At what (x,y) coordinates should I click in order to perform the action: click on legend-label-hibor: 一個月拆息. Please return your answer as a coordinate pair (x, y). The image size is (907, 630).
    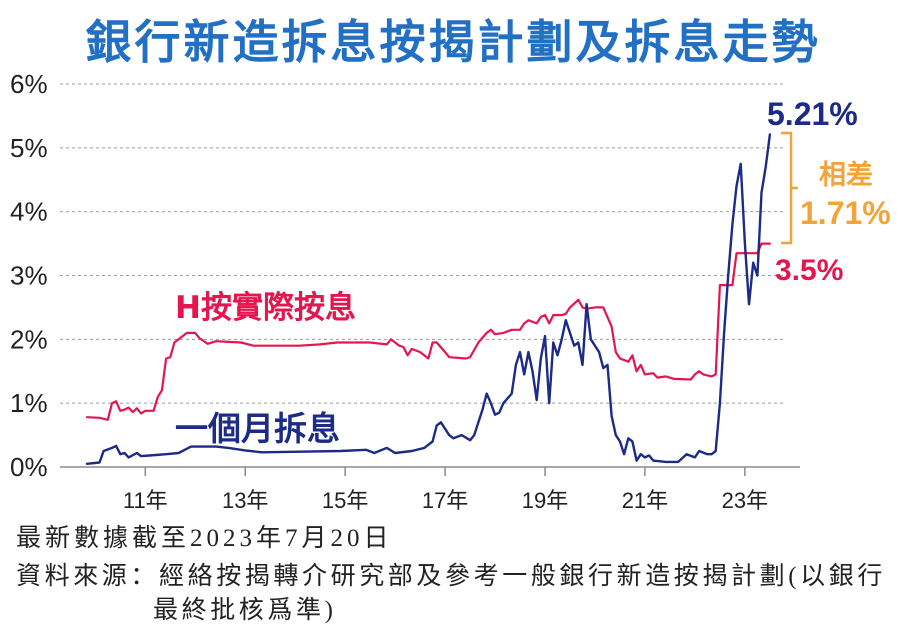
    Looking at the image, I should click on (257, 428).